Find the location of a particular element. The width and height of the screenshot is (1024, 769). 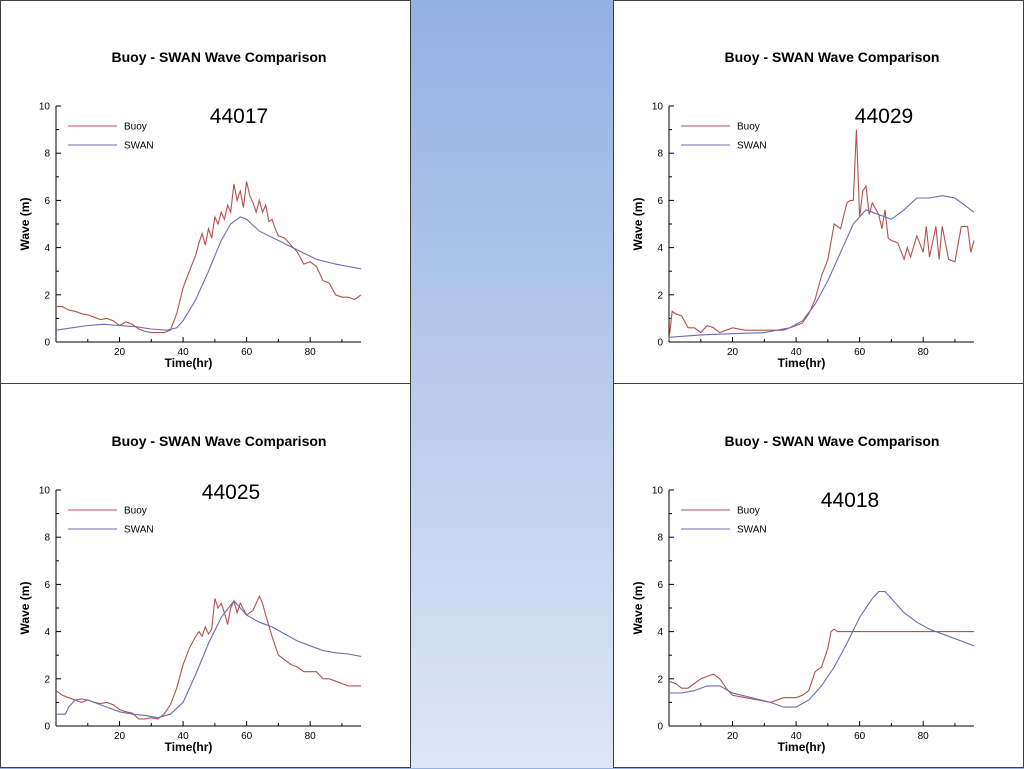

station-id-label: 44017 is located at coordinates (239, 116).